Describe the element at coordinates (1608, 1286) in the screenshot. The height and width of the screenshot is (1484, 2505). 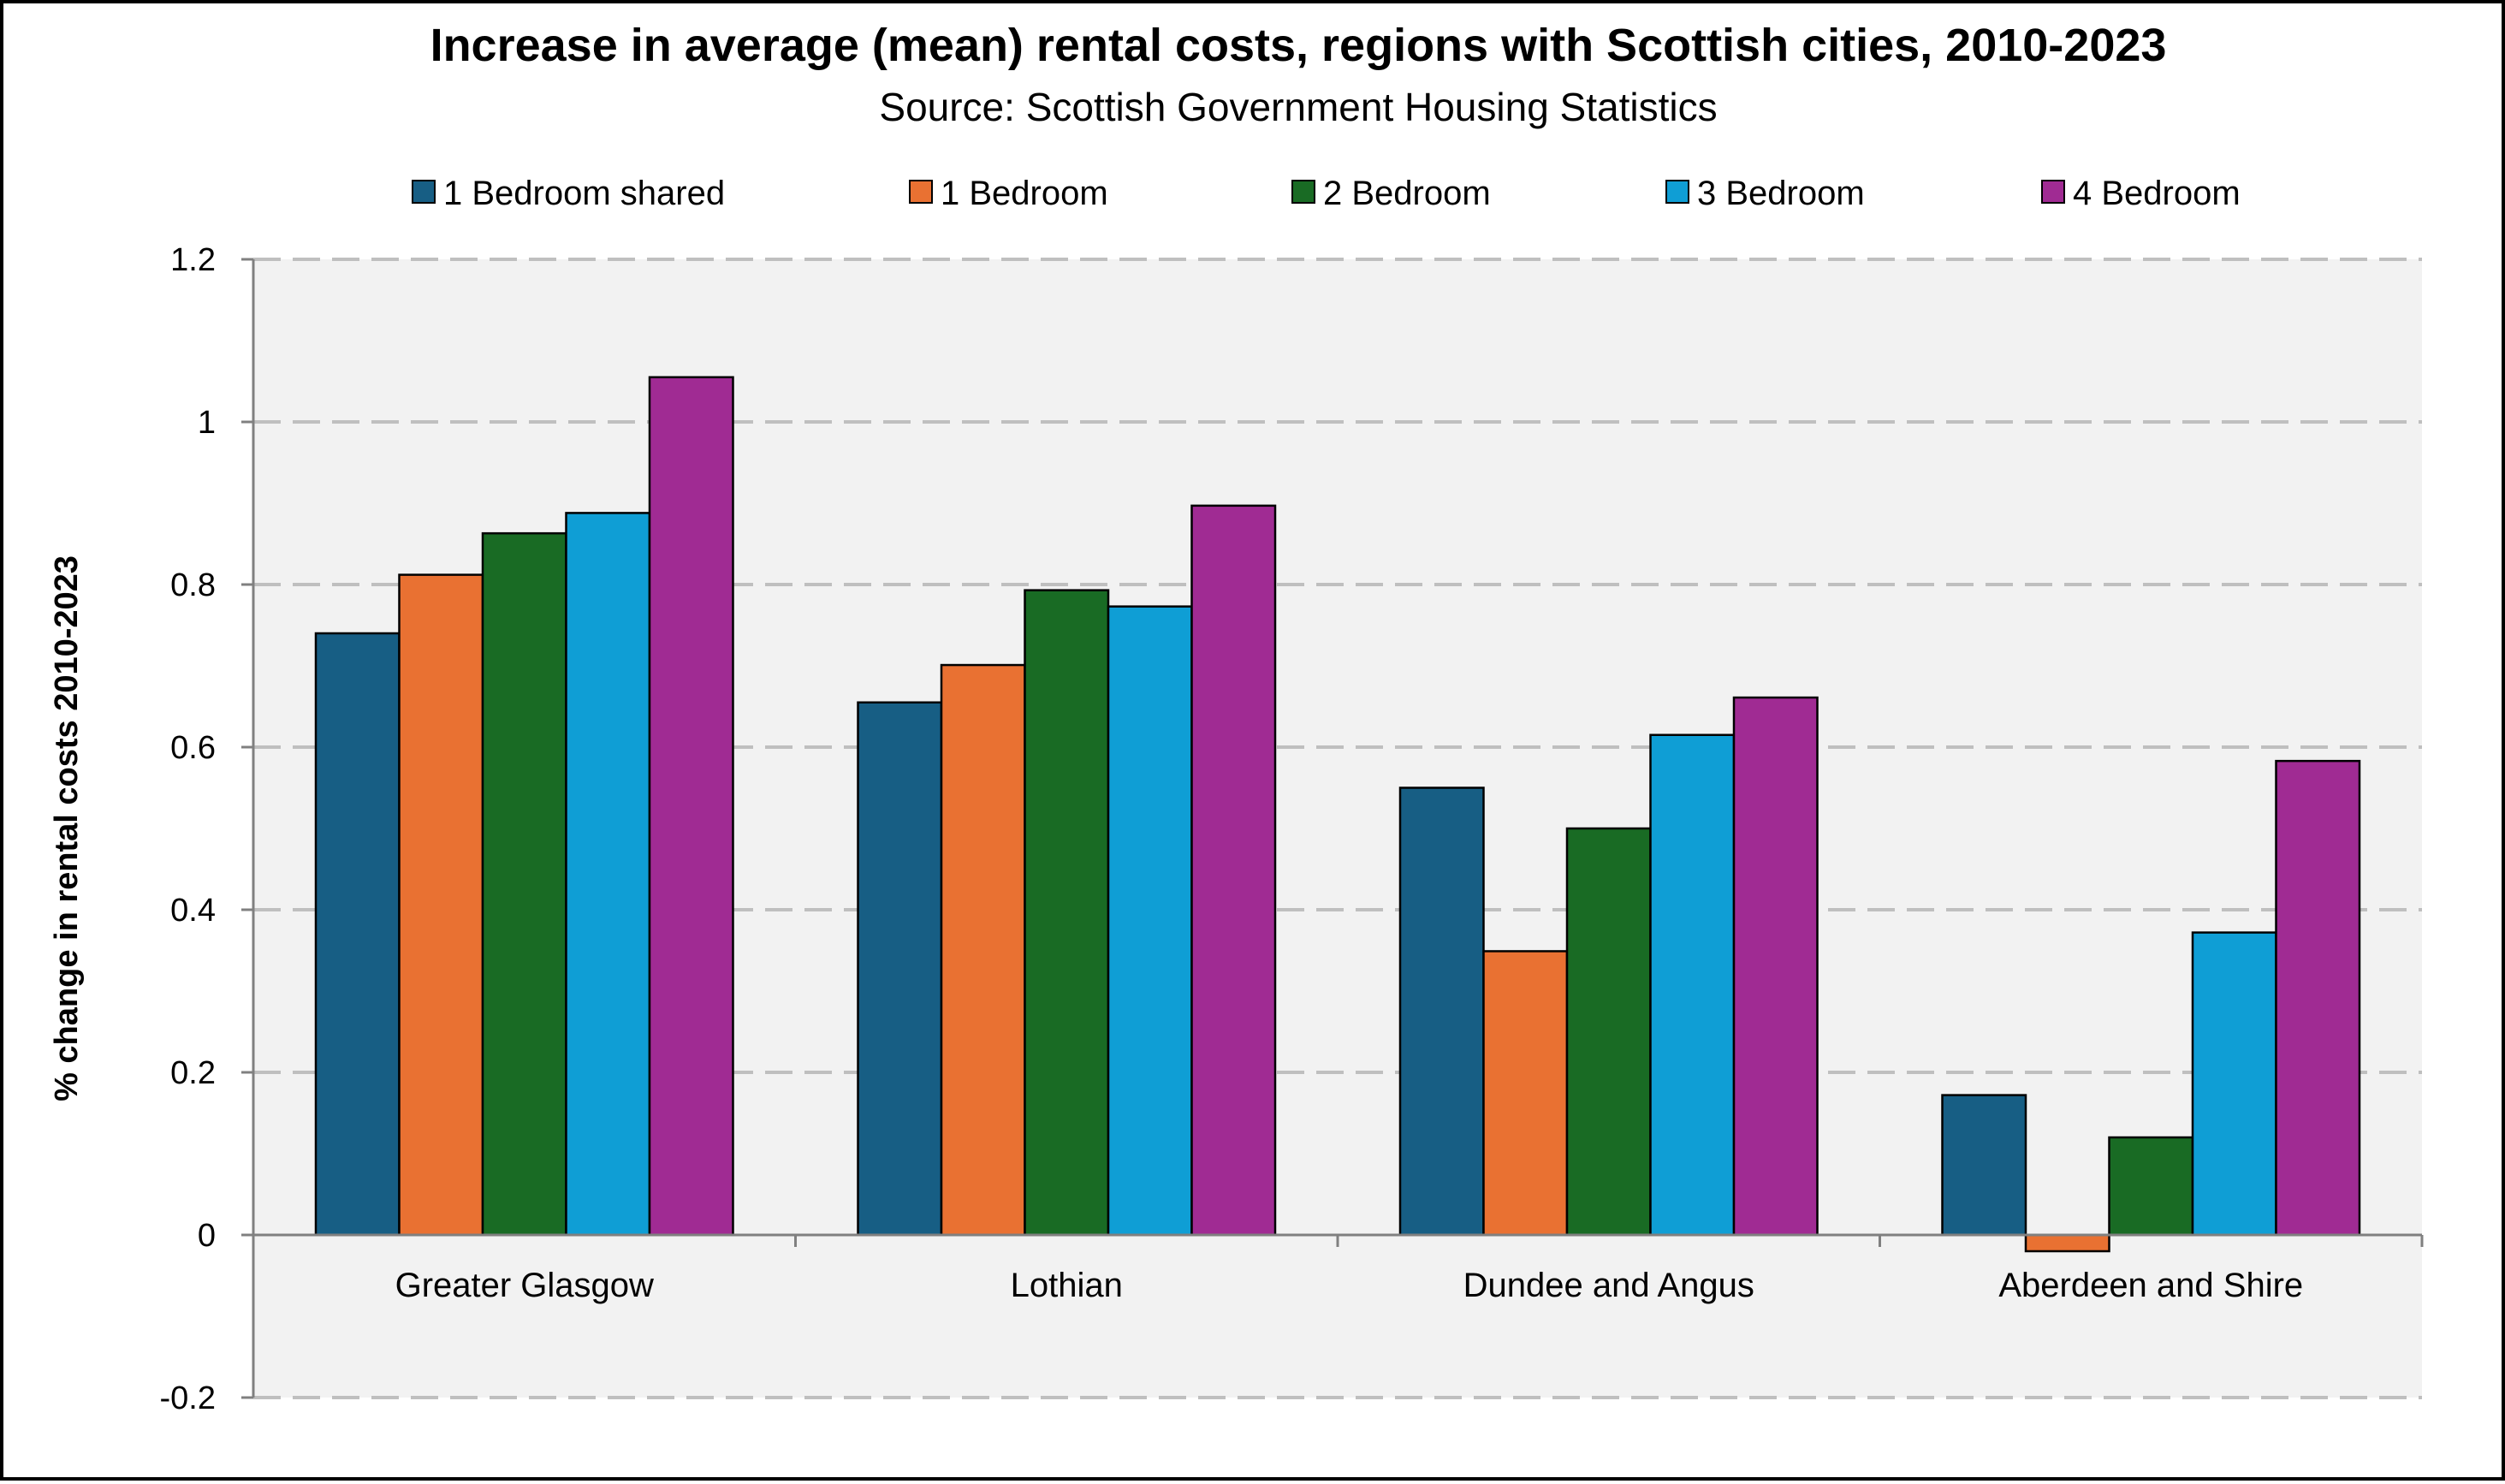
I see `category-label: Dundee and Angus` at that location.